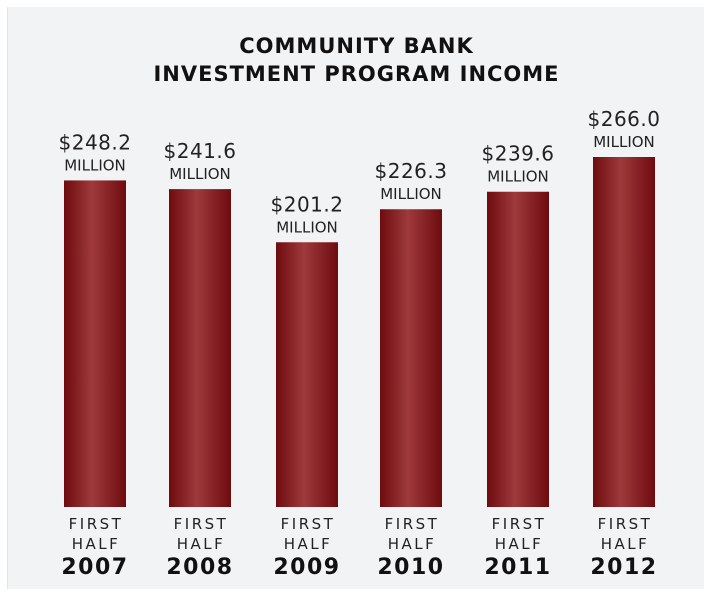 This screenshot has width=713, height=597. What do you see at coordinates (201, 524) in the screenshot?
I see `category-line1-2008: FIRST` at bounding box center [201, 524].